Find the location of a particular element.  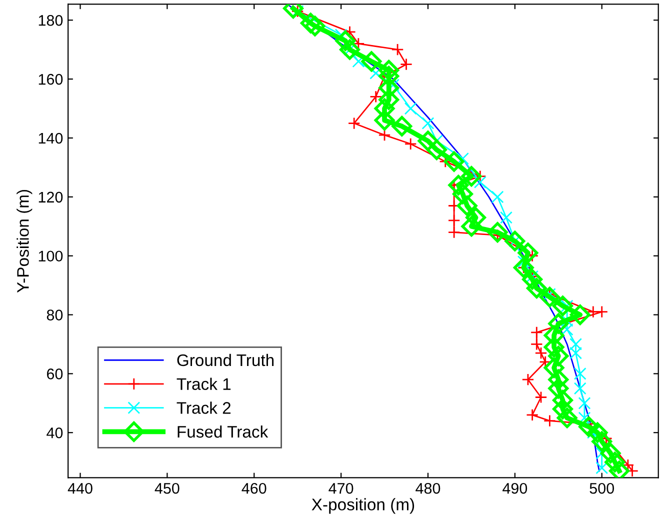

y-tick-label: 140 is located at coordinates (50, 138).